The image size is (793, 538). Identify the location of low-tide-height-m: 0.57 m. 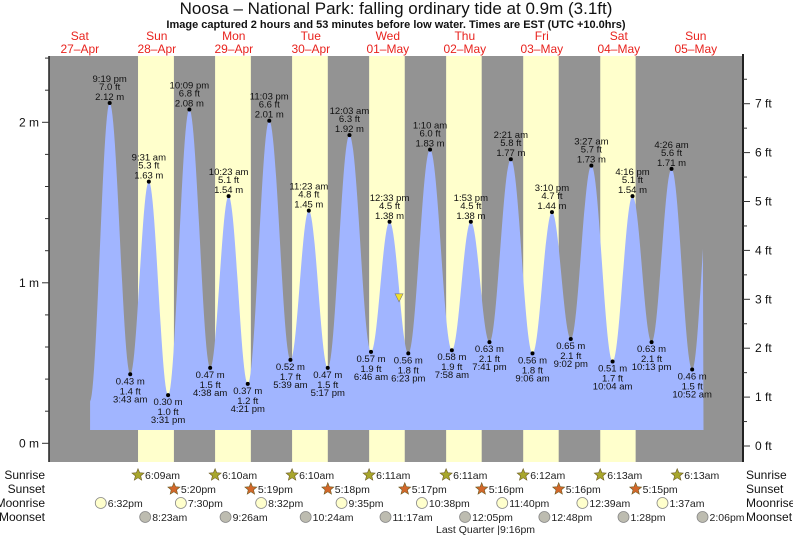
(370, 359).